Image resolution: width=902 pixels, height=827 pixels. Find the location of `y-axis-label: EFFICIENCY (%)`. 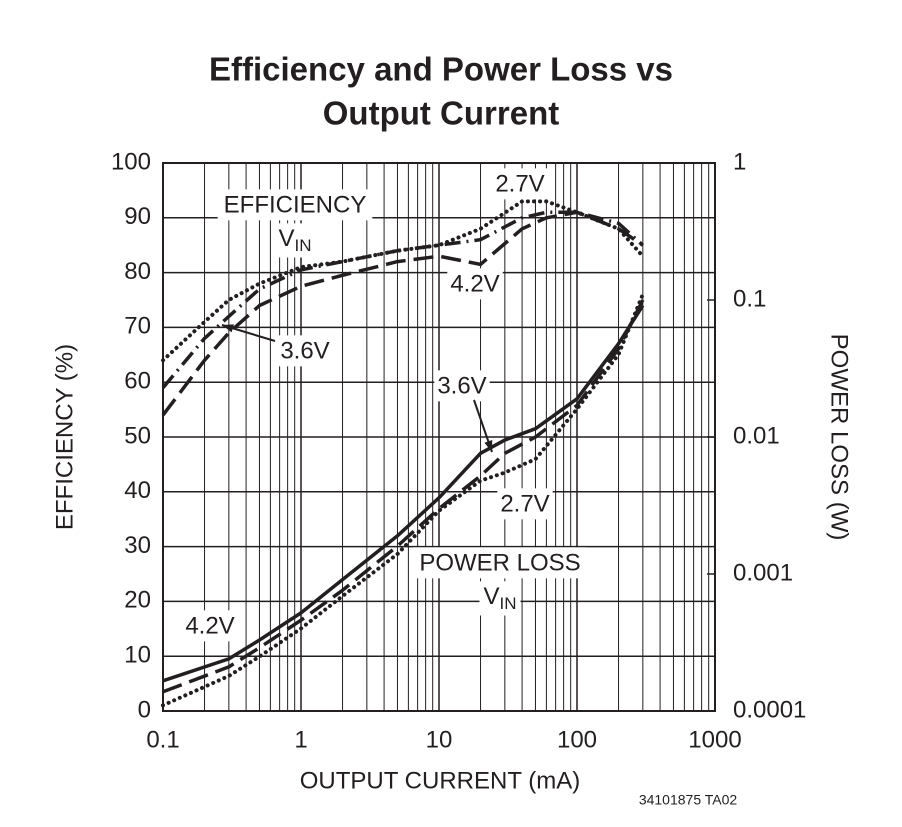

y-axis-label: EFFICIENCY (%) is located at coordinates (64, 437).